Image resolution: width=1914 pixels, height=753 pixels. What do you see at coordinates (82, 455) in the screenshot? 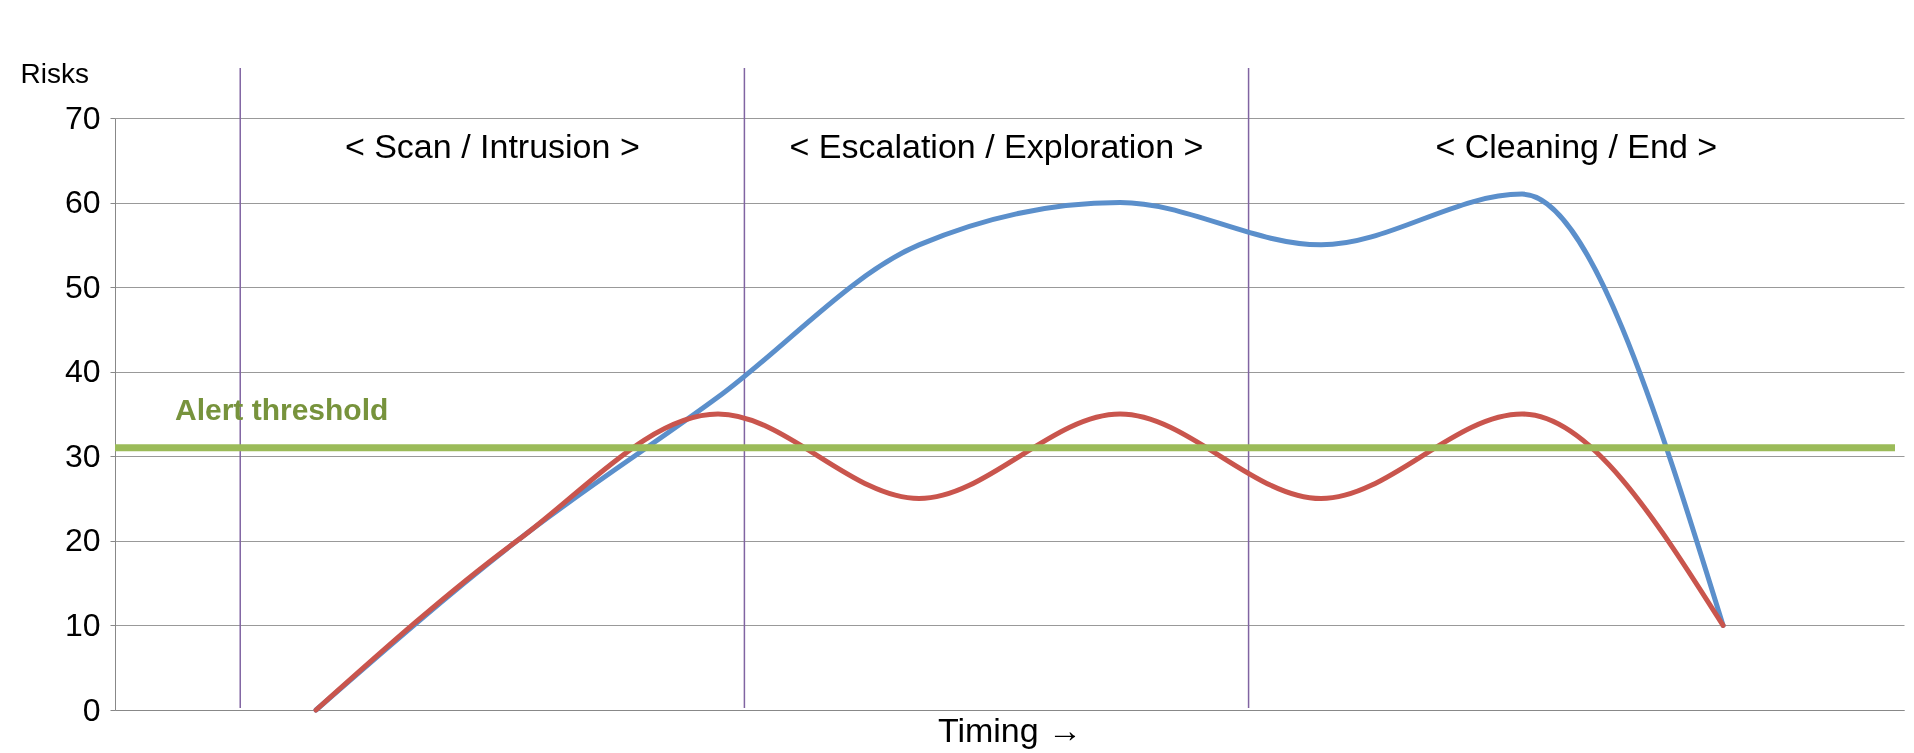
I see `y-tick-label: 30` at bounding box center [82, 455].